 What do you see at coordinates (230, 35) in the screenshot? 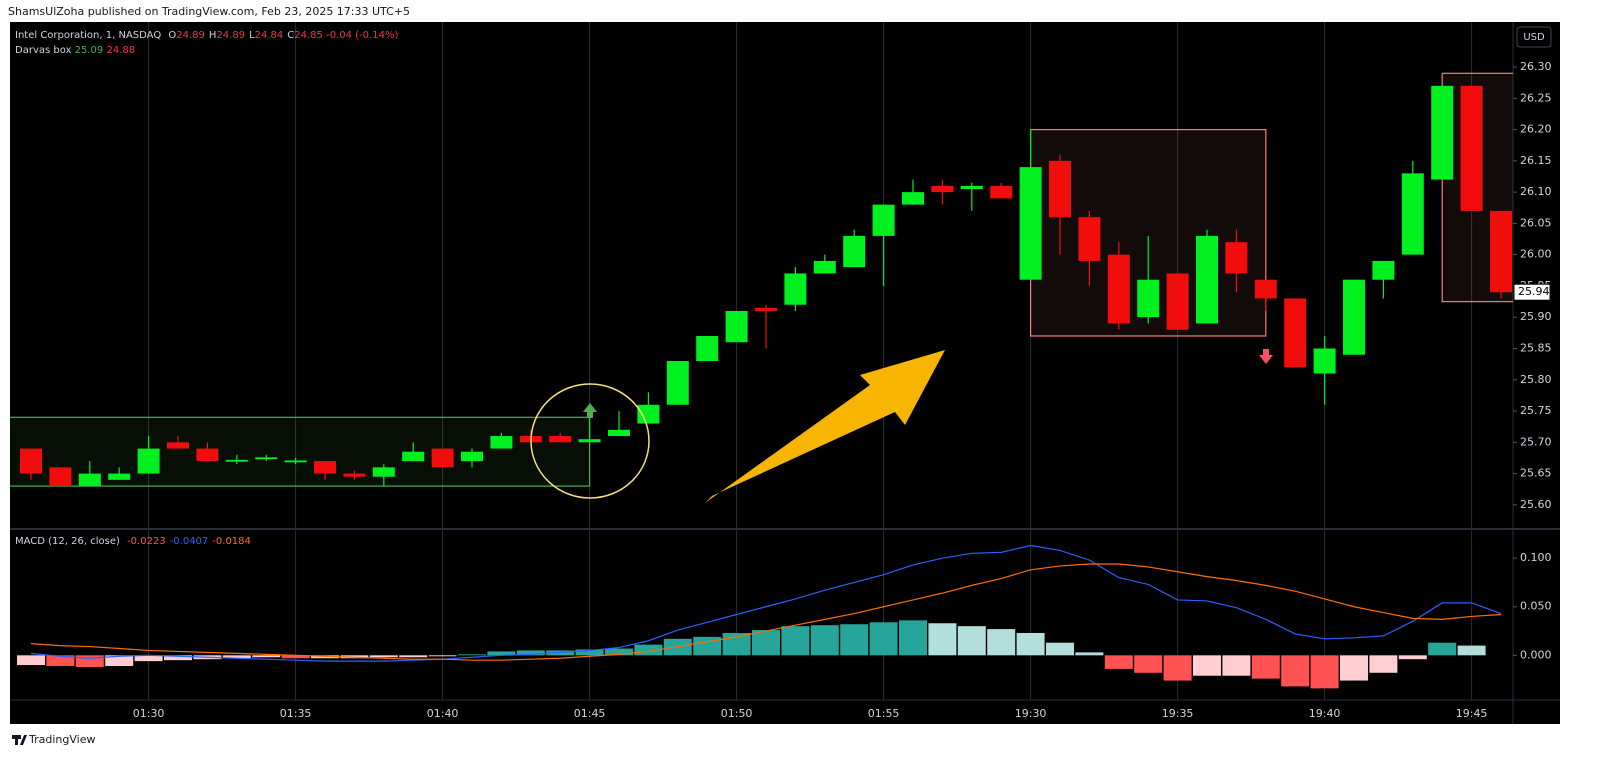
I see `ohlc-value: 24.89` at bounding box center [230, 35].